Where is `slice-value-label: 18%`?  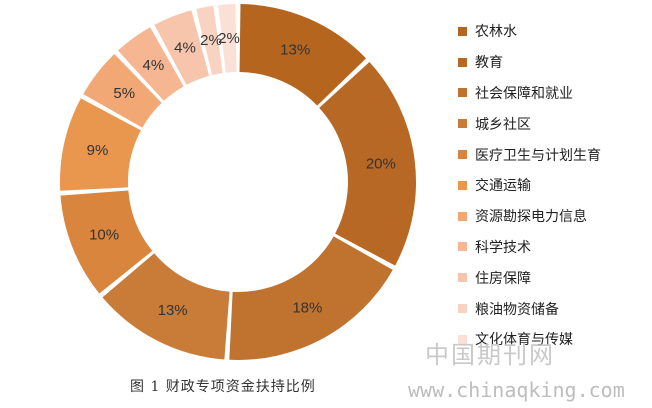
slice-value-label: 18% is located at coordinates (307, 308).